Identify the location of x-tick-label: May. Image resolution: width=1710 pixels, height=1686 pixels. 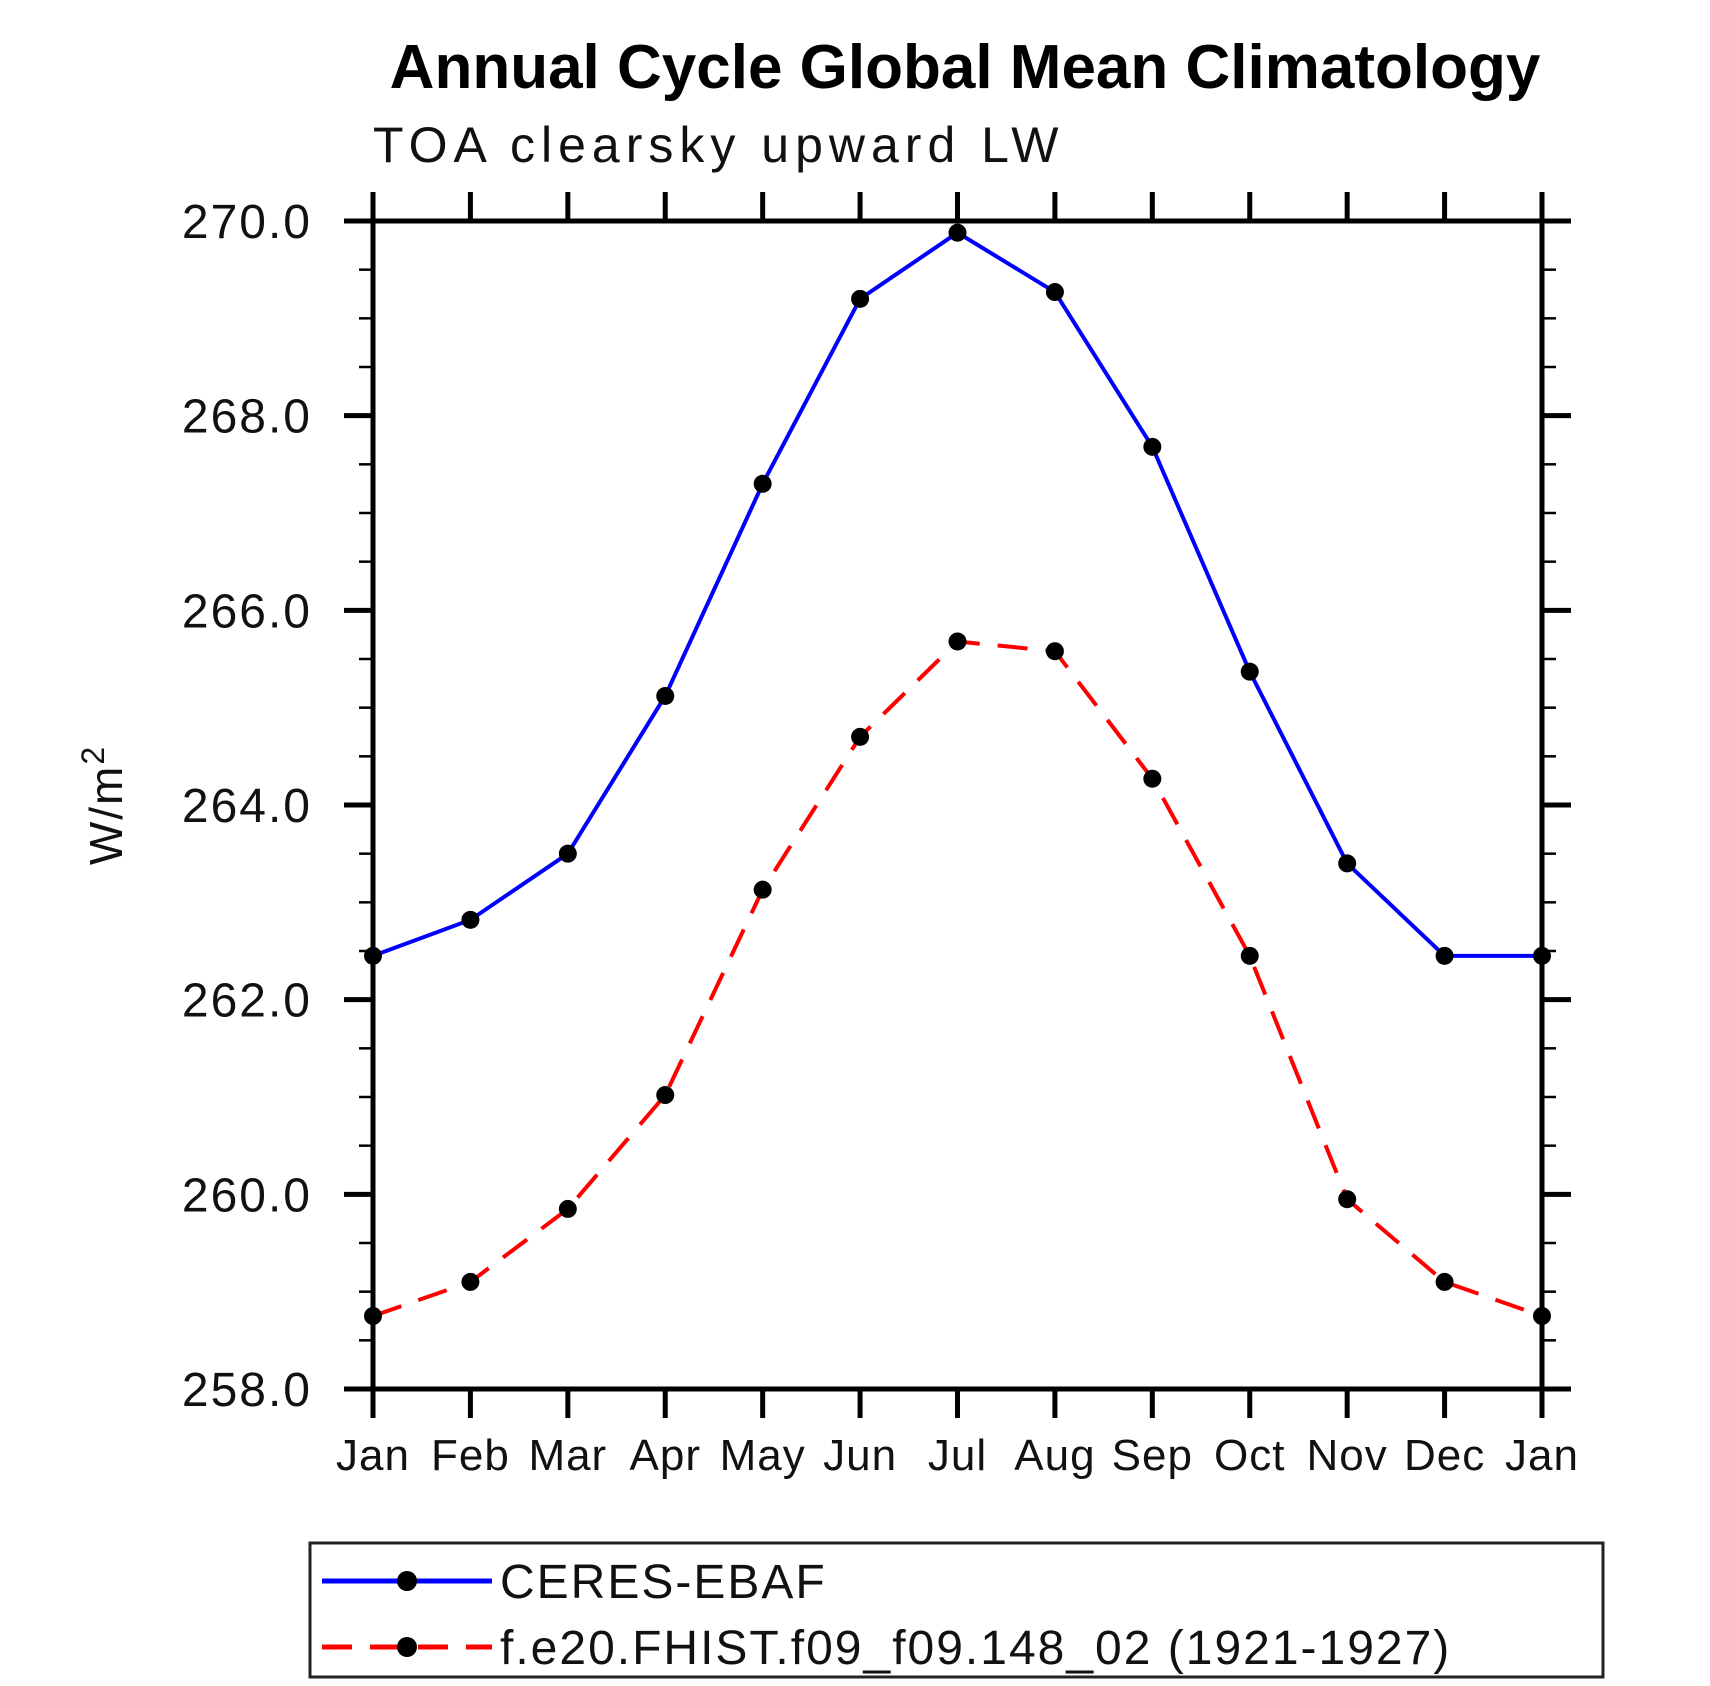
(763, 1455).